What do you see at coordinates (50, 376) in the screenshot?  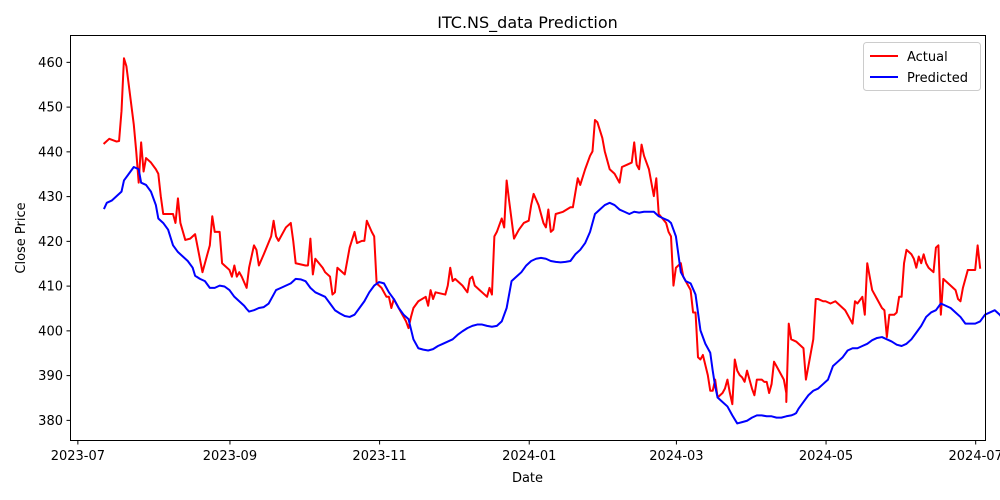 I see `y-tick-label: 390` at bounding box center [50, 376].